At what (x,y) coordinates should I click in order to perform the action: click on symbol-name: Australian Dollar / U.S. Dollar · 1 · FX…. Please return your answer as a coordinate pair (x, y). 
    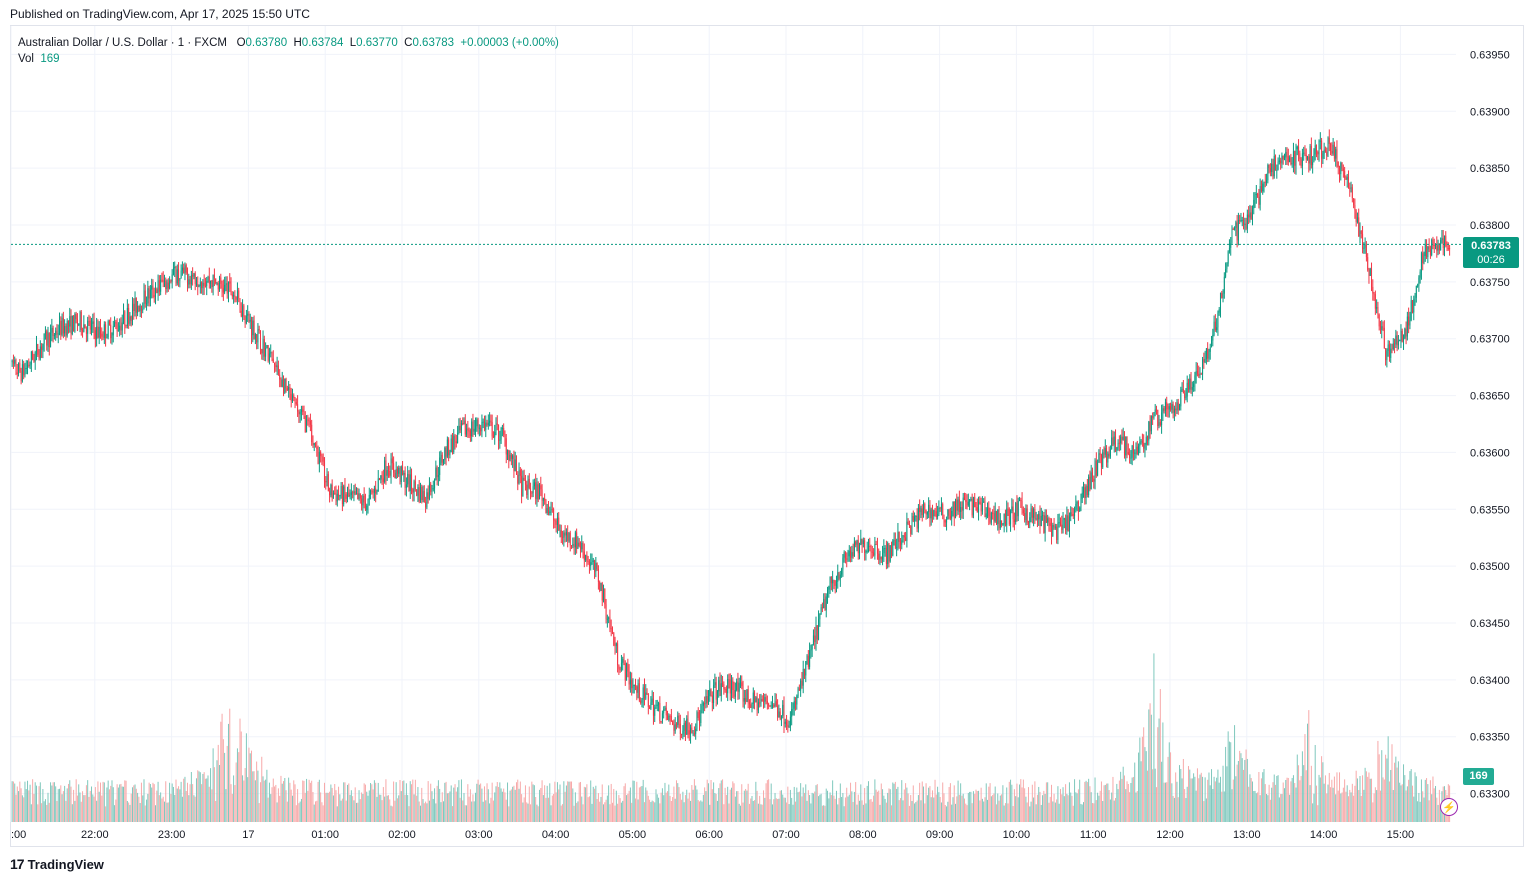
    Looking at the image, I should click on (122, 43).